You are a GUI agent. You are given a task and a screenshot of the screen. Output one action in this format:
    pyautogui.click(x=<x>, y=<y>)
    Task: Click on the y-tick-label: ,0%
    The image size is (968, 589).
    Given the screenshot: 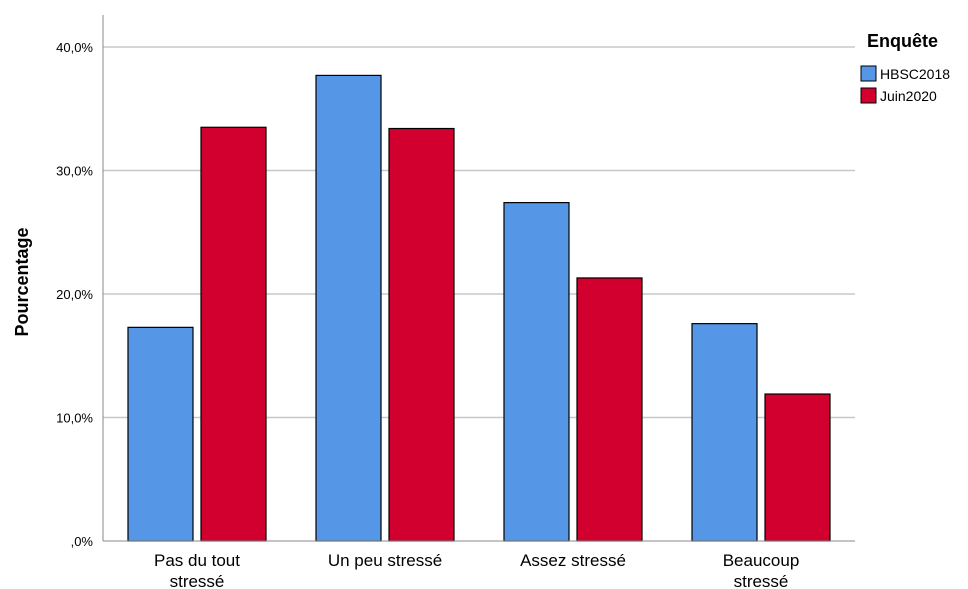 What is the action you would take?
    pyautogui.click(x=82, y=541)
    